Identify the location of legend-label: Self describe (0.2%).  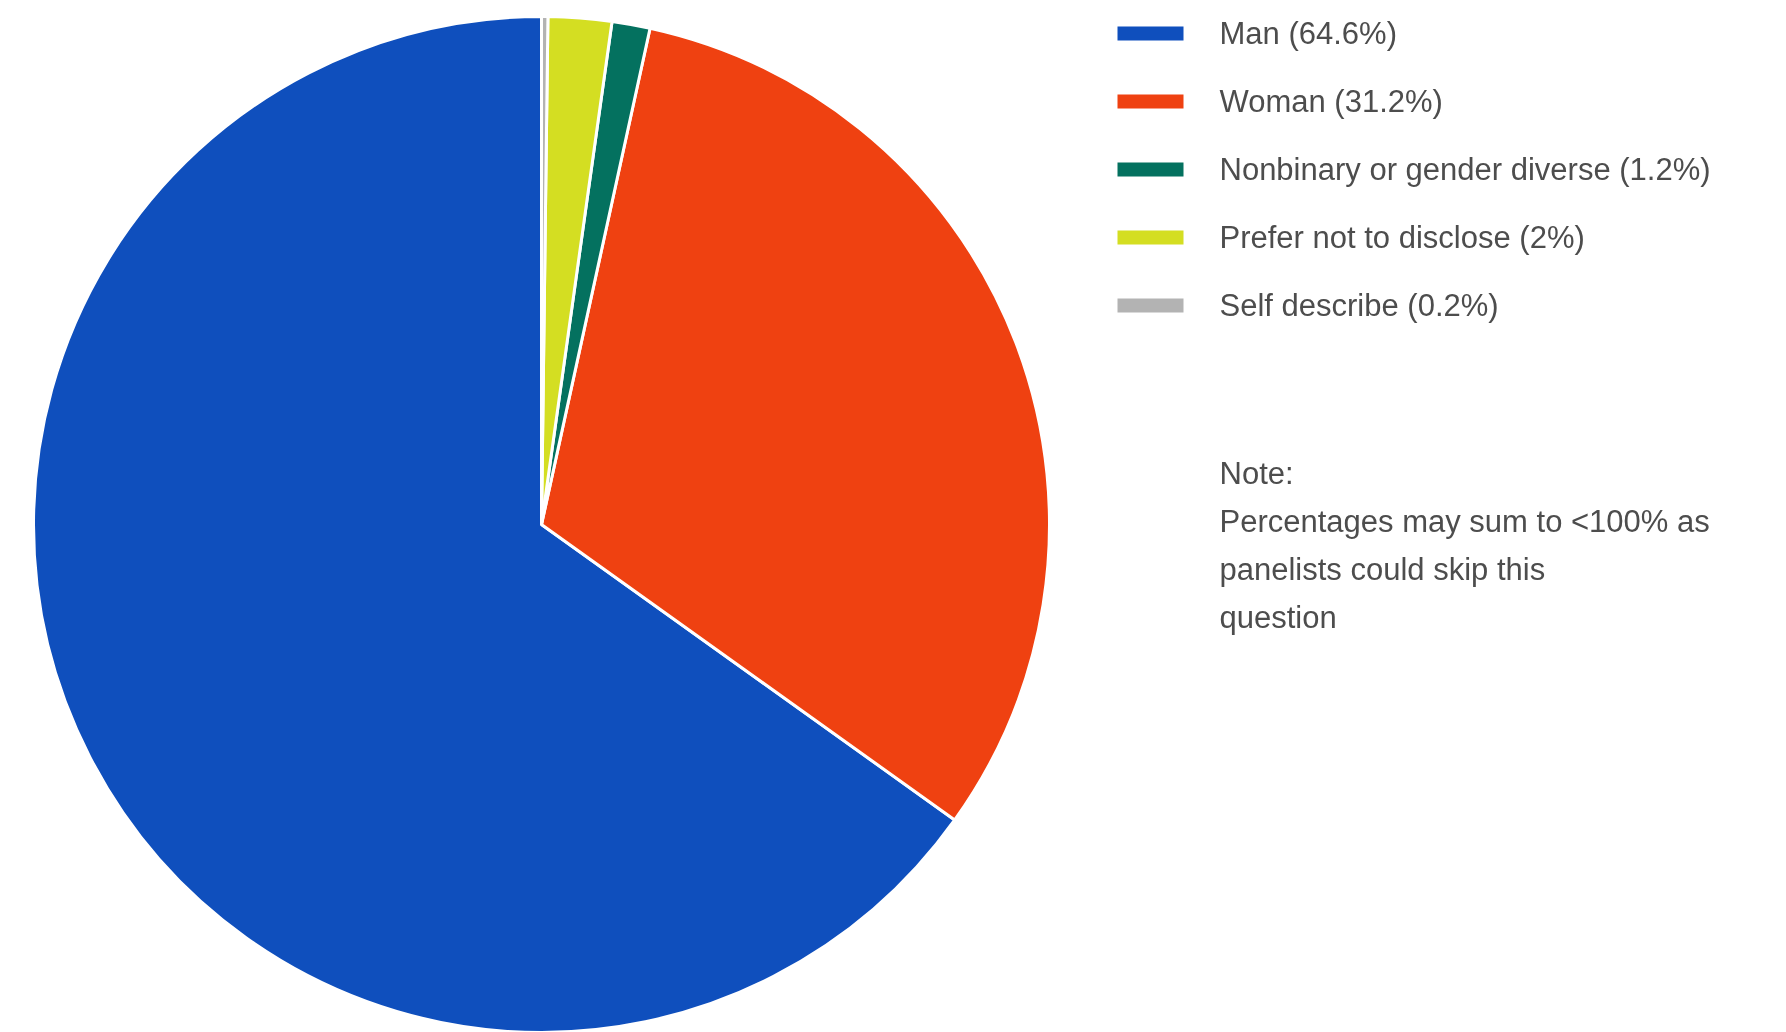
(1359, 305).